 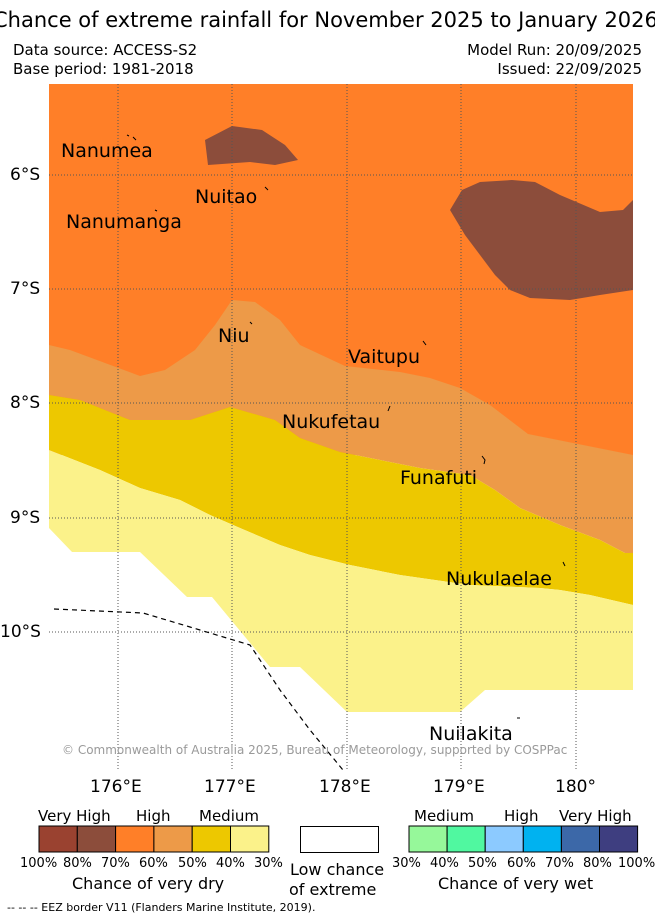 I want to click on legend-wet-colorbar, so click(x=523, y=839).